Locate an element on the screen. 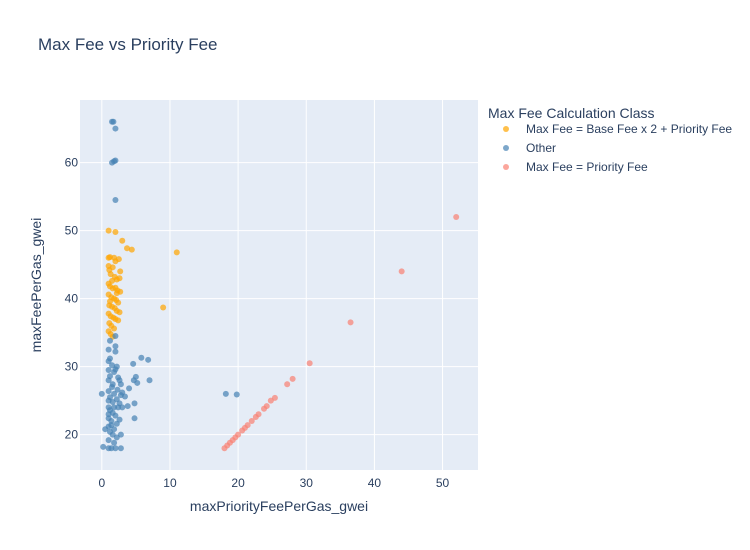 The width and height of the screenshot is (750, 550). legend-item: Other is located at coordinates (529, 148).